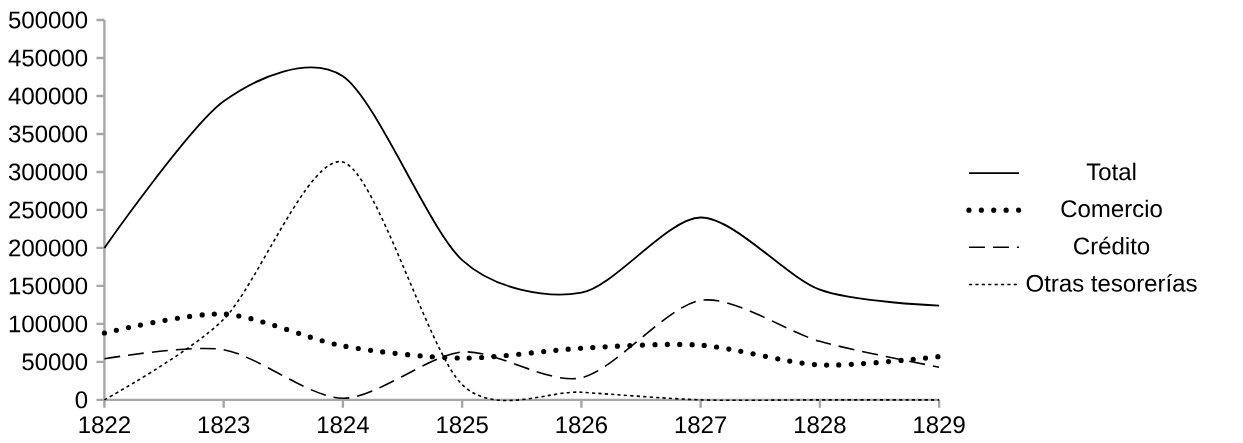 Image resolution: width=1243 pixels, height=443 pixels. I want to click on y-tick-label: 100000, so click(48, 324).